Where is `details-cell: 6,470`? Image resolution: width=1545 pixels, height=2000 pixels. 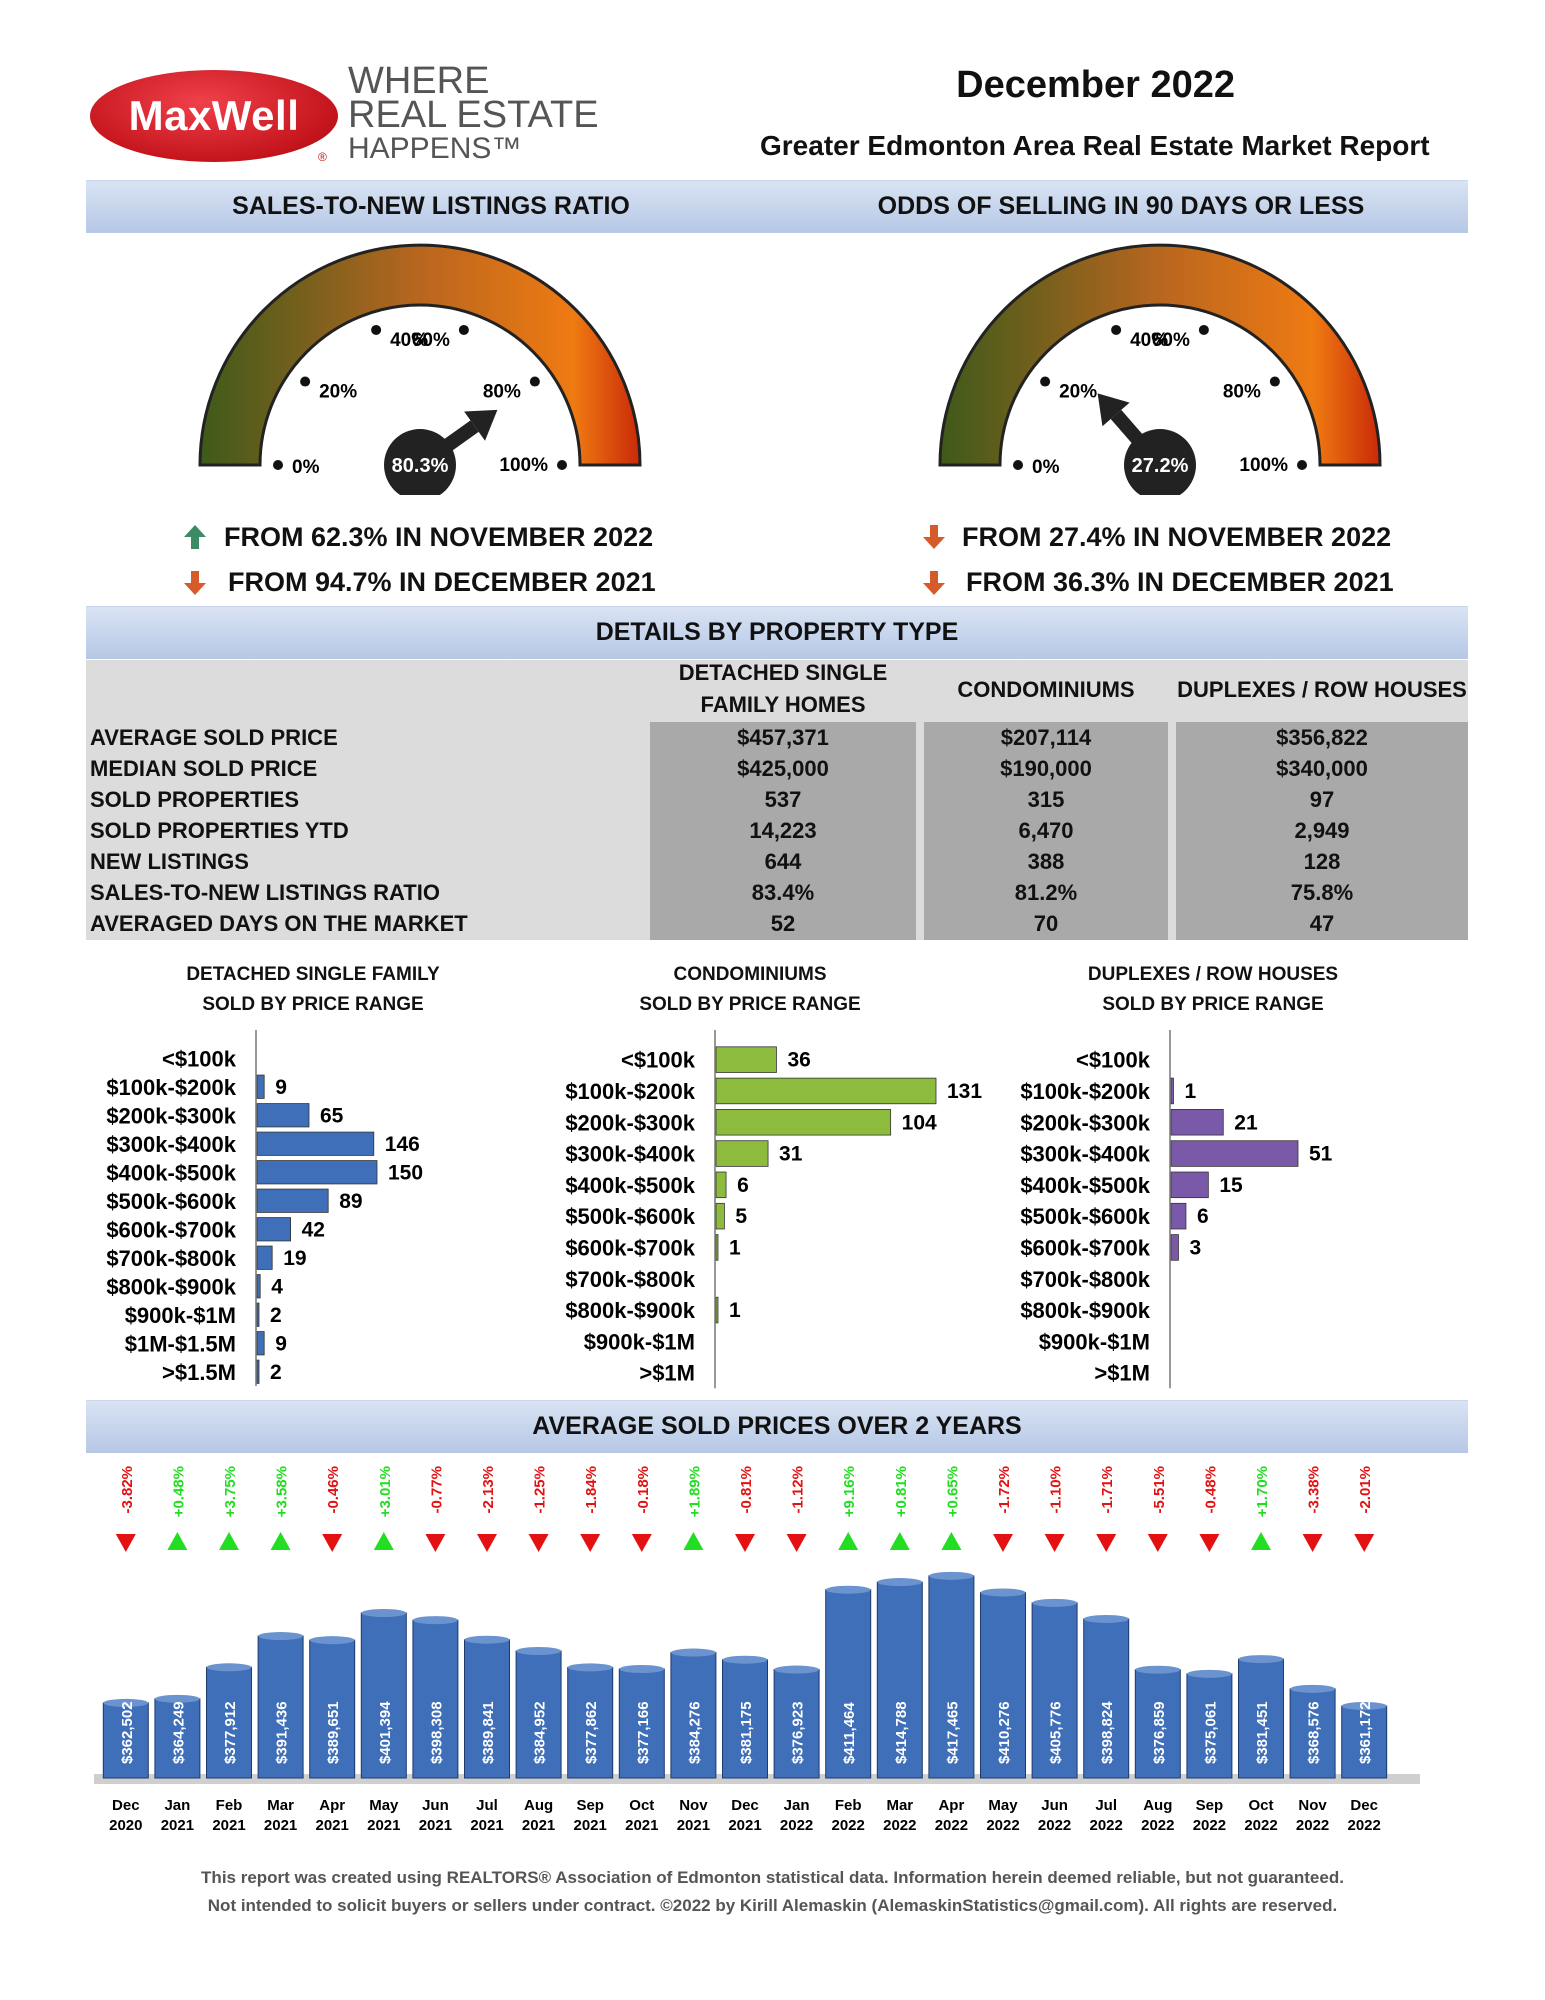 details-cell: 6,470 is located at coordinates (1046, 830).